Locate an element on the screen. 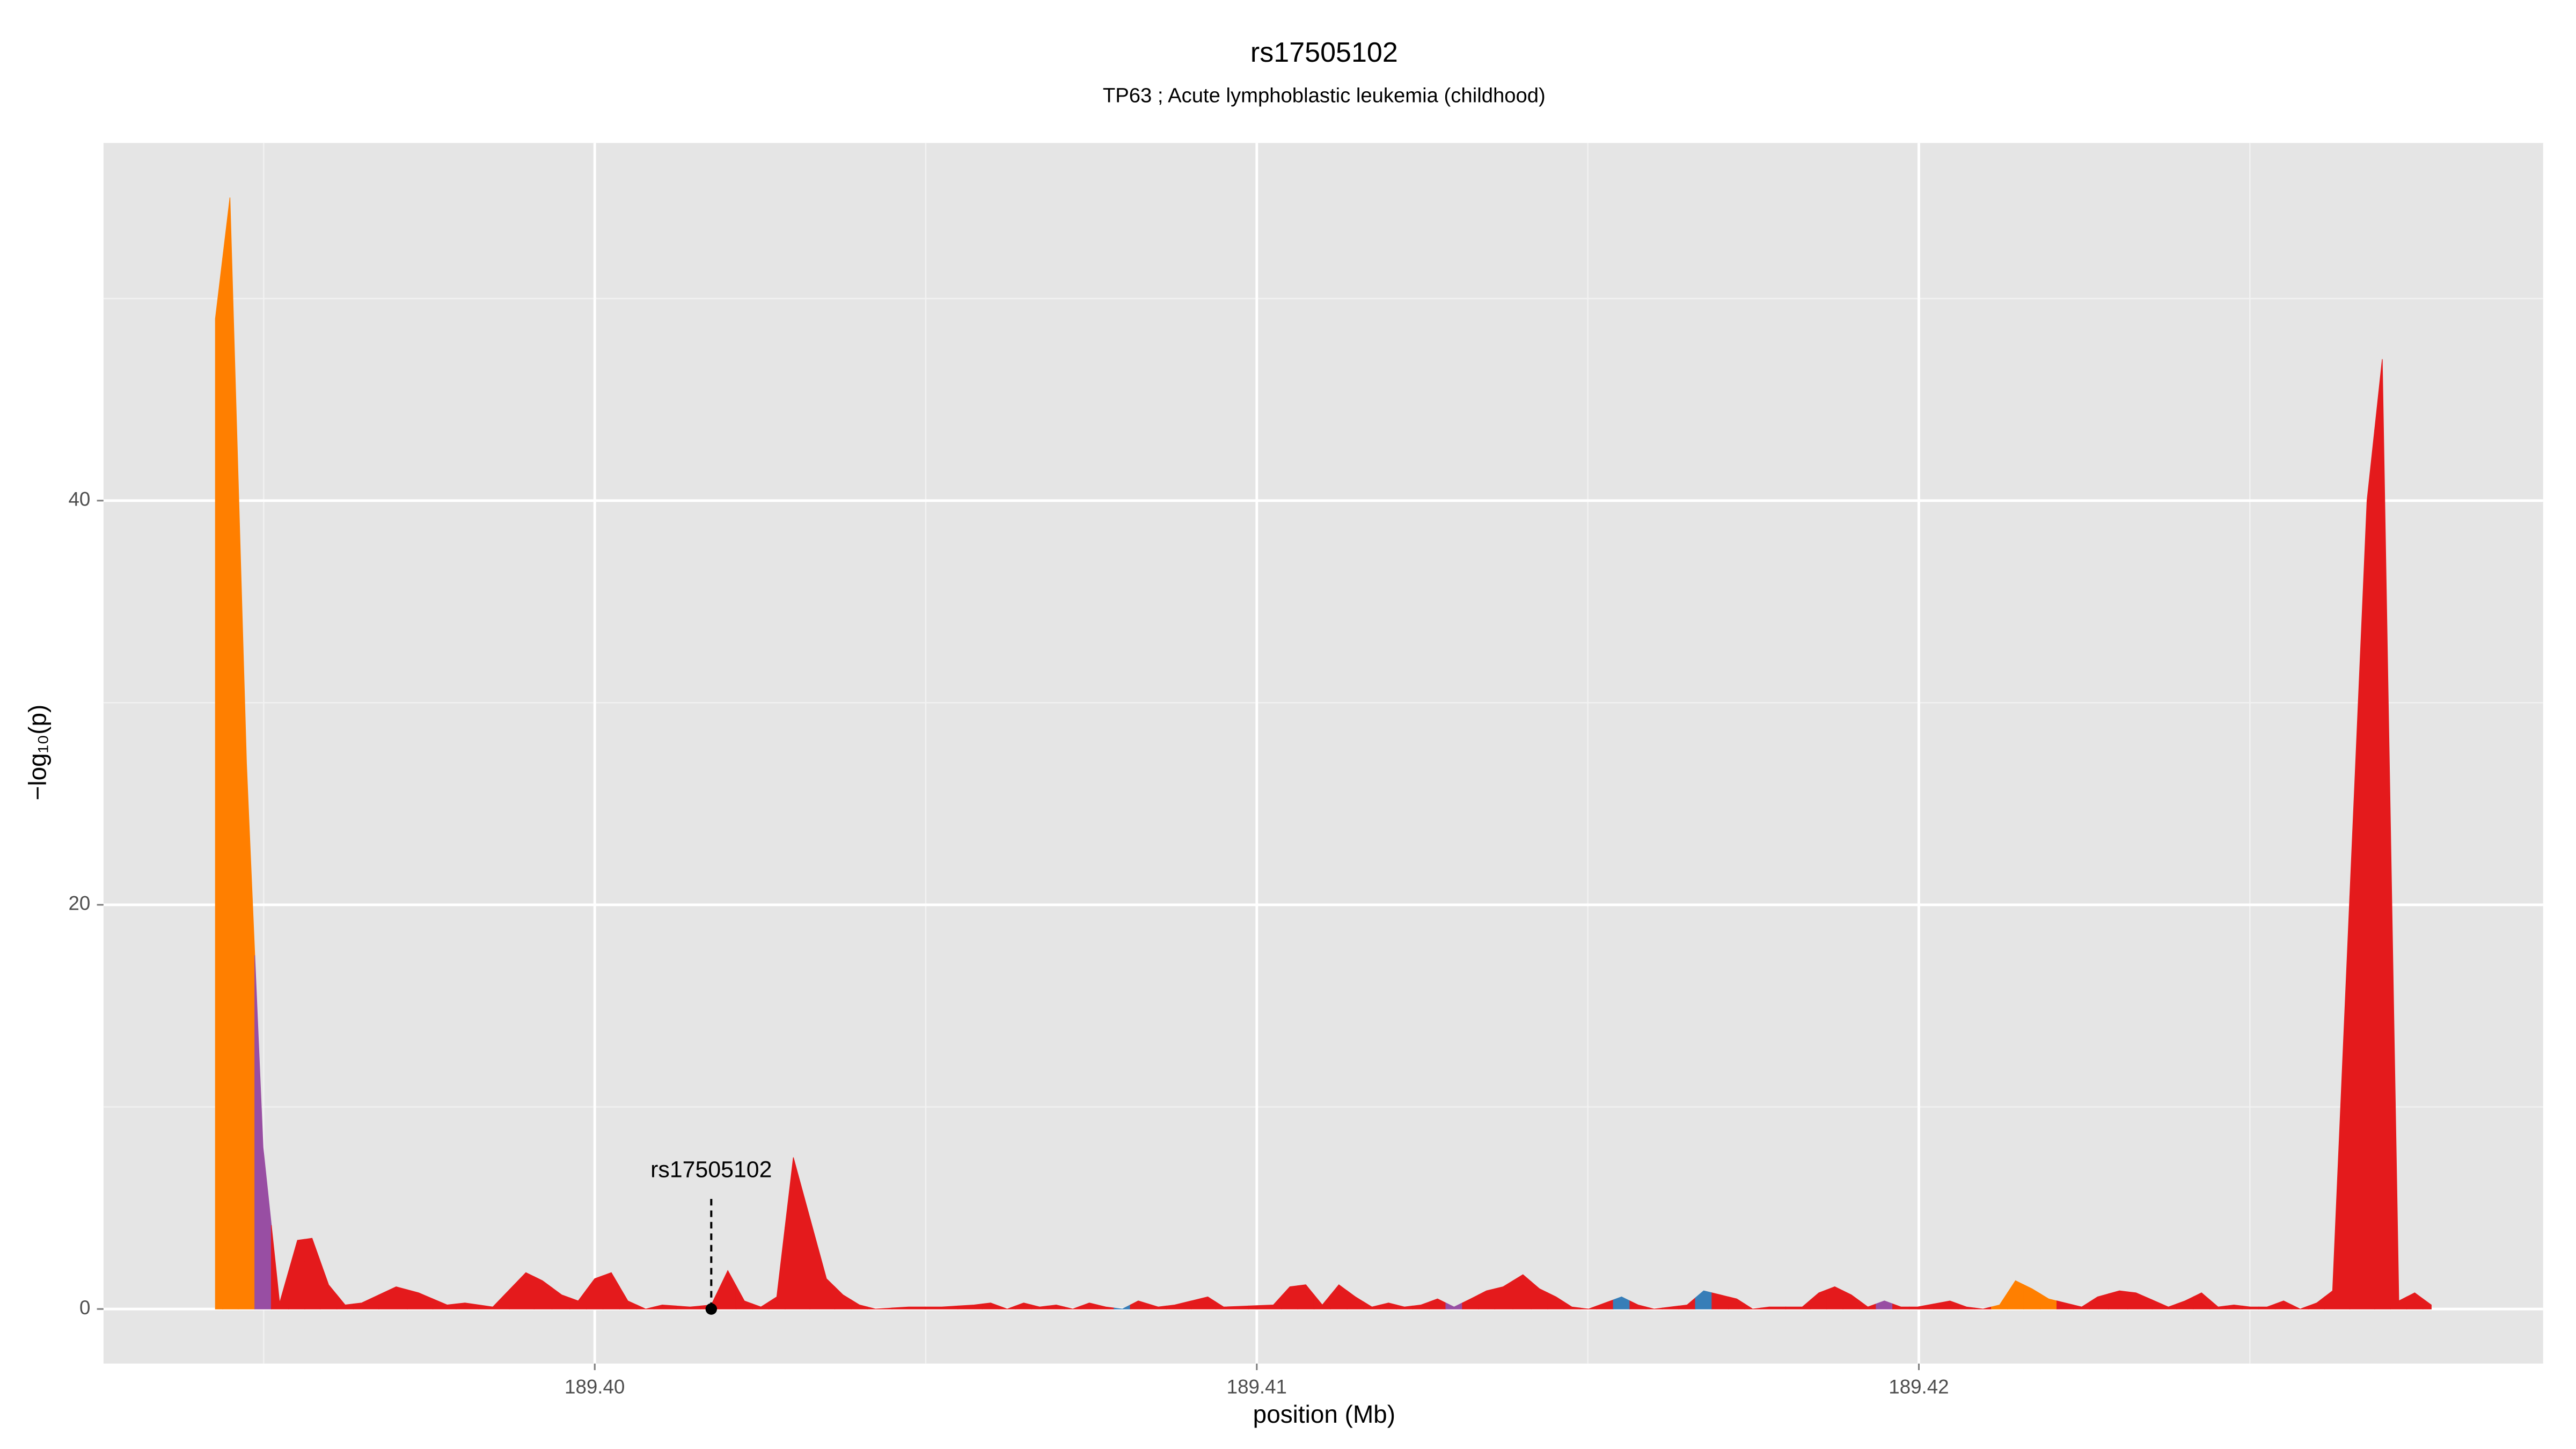 The width and height of the screenshot is (2576, 1449). y-tick-label: 40 is located at coordinates (80, 499).